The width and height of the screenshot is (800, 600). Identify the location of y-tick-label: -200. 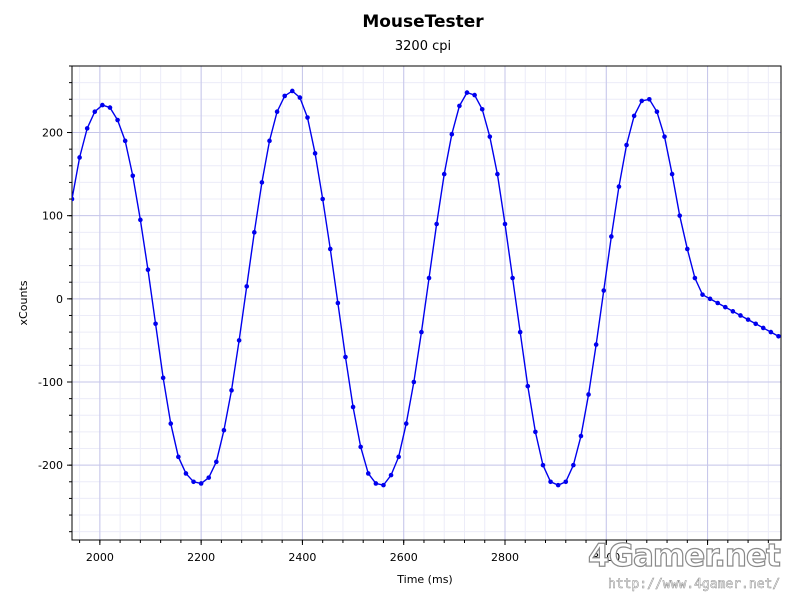
(50, 465).